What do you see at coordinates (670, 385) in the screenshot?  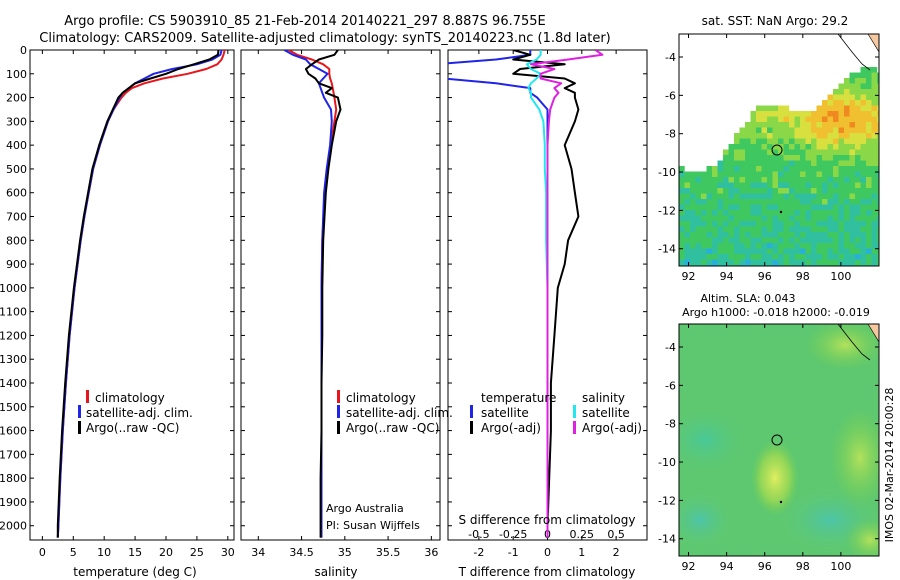 I see `map-y-tick-label: -6` at bounding box center [670, 385].